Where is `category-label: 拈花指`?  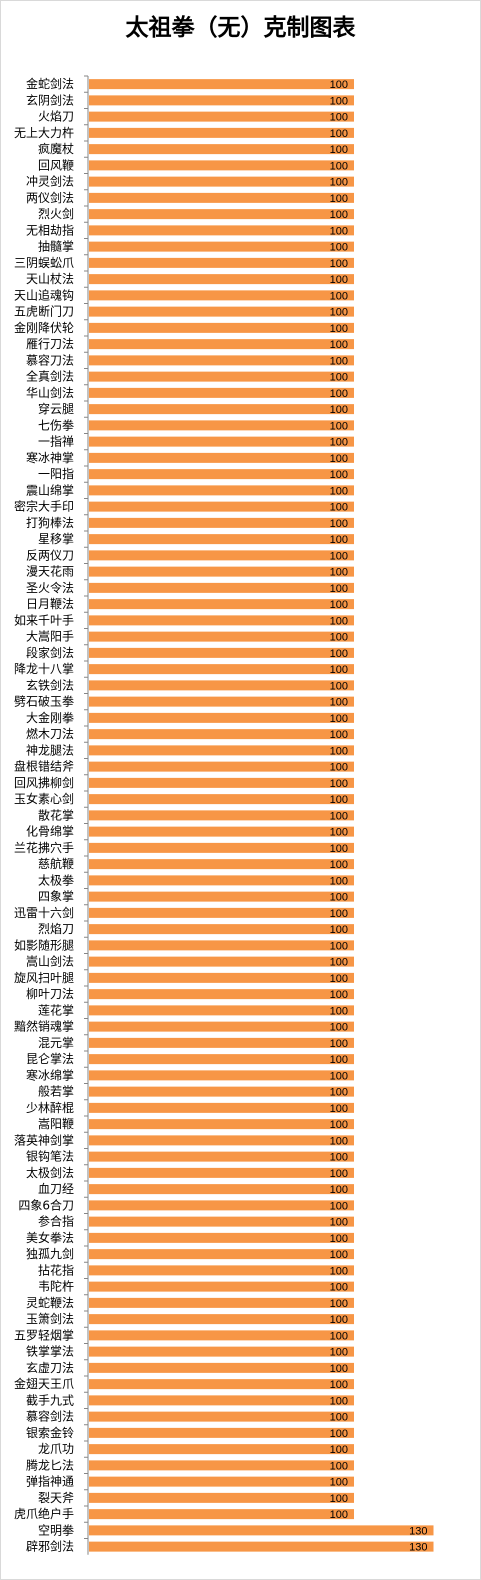
category-label: 拈花指 is located at coordinates (56, 1269).